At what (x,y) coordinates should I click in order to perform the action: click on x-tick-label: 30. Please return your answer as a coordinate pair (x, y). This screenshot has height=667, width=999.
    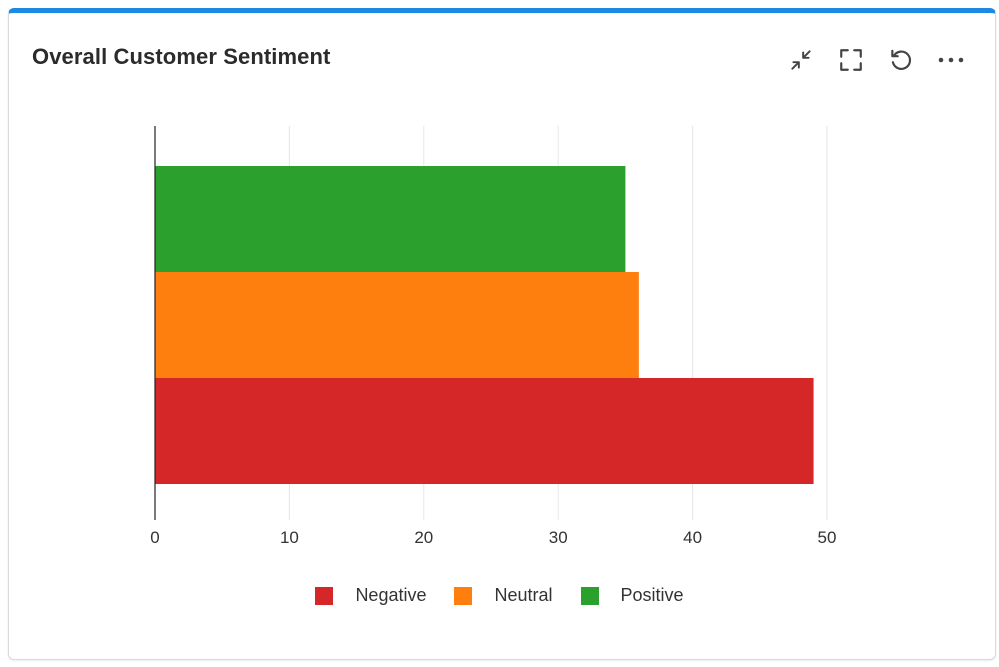
    Looking at the image, I should click on (558, 537).